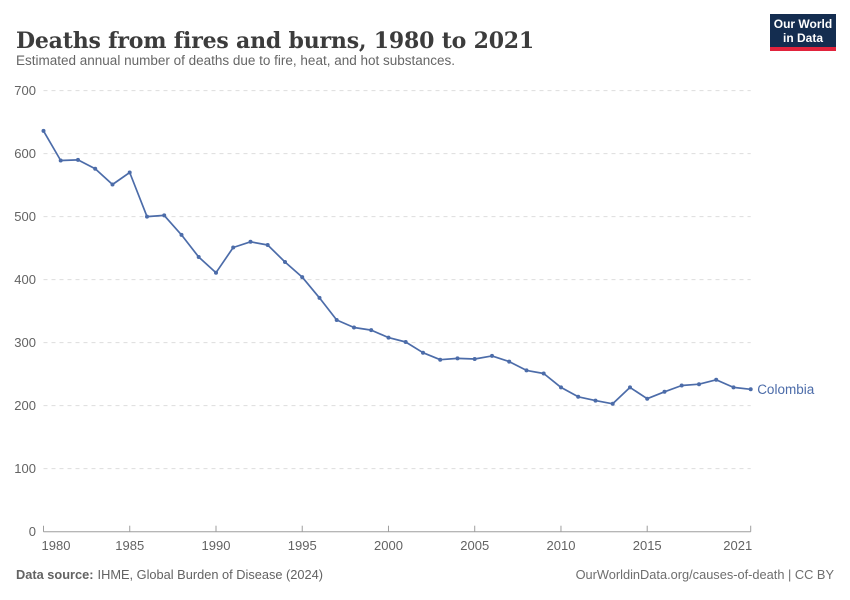  I want to click on data-point-2007, so click(509, 361).